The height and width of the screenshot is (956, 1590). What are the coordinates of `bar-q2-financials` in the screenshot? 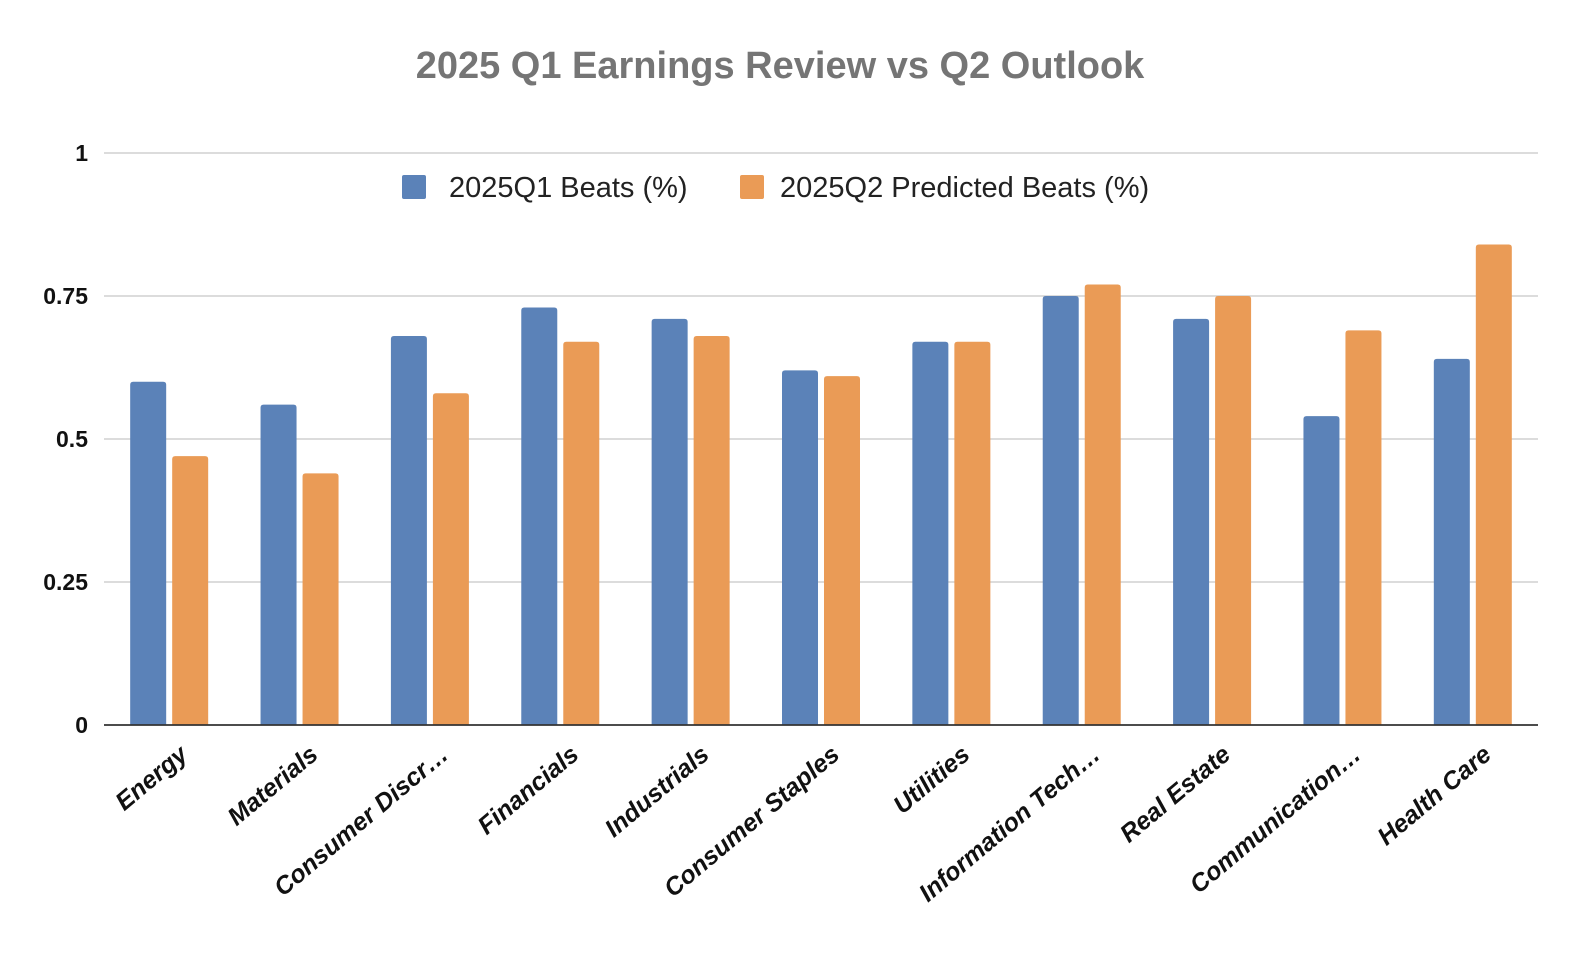 It's located at (581, 533).